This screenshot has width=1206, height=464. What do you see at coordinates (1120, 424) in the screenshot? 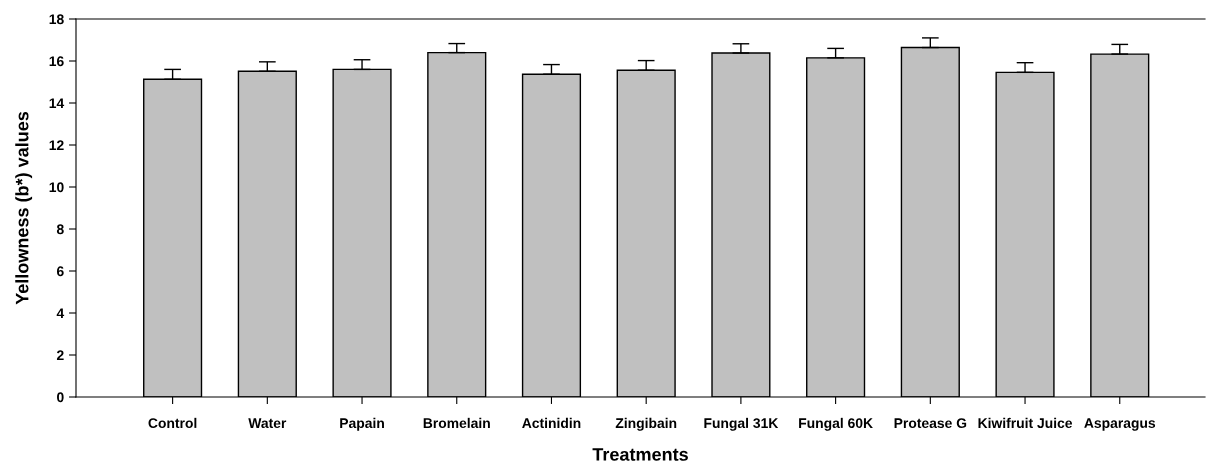
I see `x-tick-label: Asparagus` at bounding box center [1120, 424].